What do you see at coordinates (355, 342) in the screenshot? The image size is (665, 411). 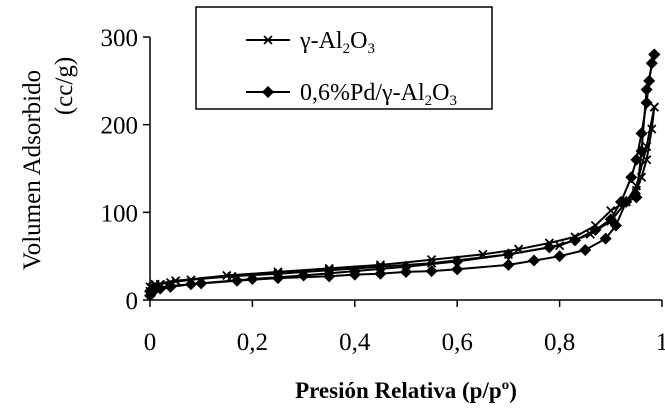 I see `x-tick-label: 0,4` at bounding box center [355, 342].